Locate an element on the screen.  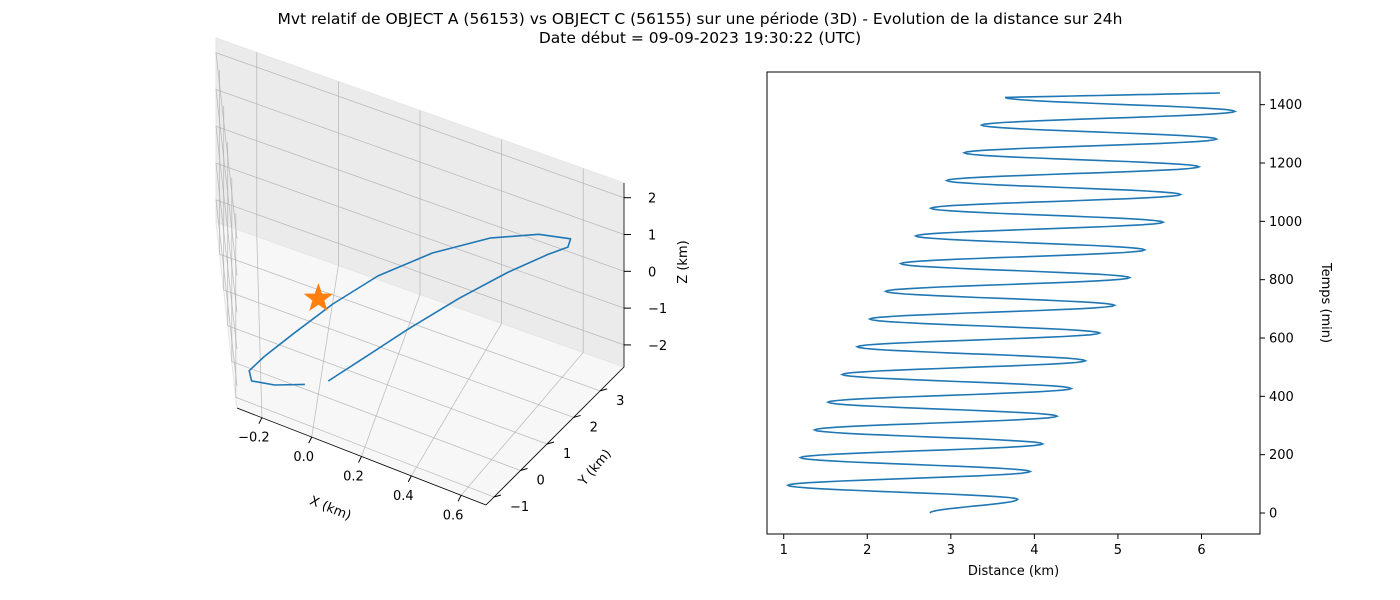
y-tick-label: 1 is located at coordinates (567, 454).